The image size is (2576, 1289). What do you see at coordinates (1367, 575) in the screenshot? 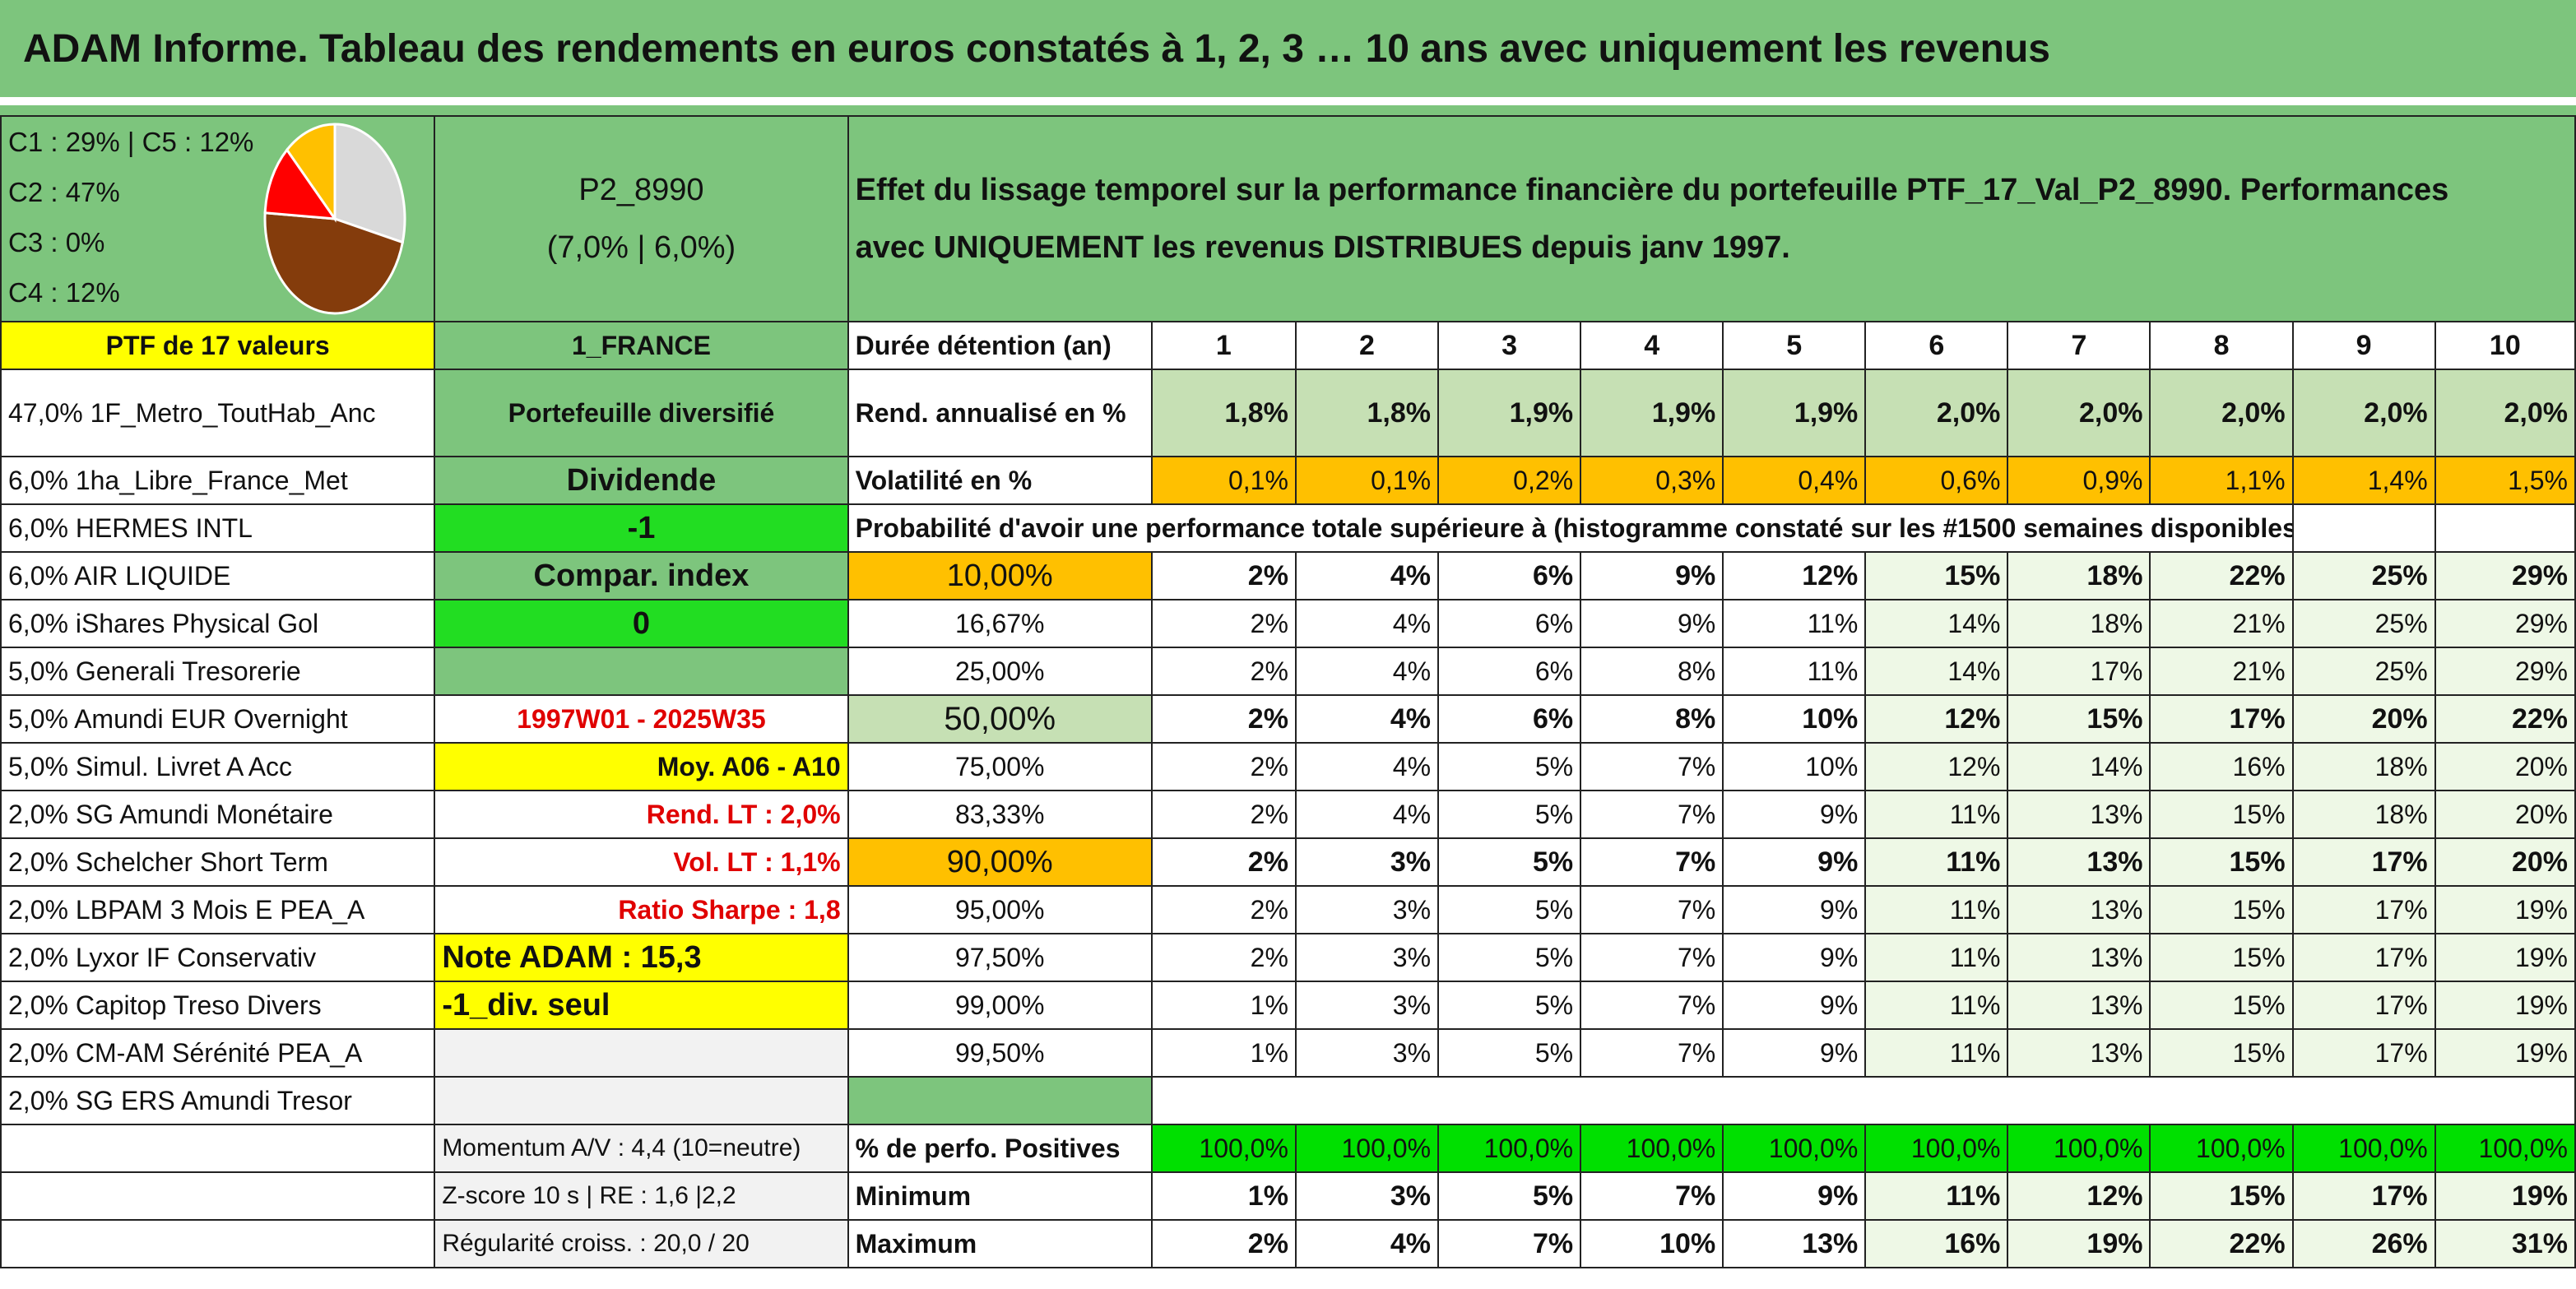
I see `probability-value: 4%` at bounding box center [1367, 575].